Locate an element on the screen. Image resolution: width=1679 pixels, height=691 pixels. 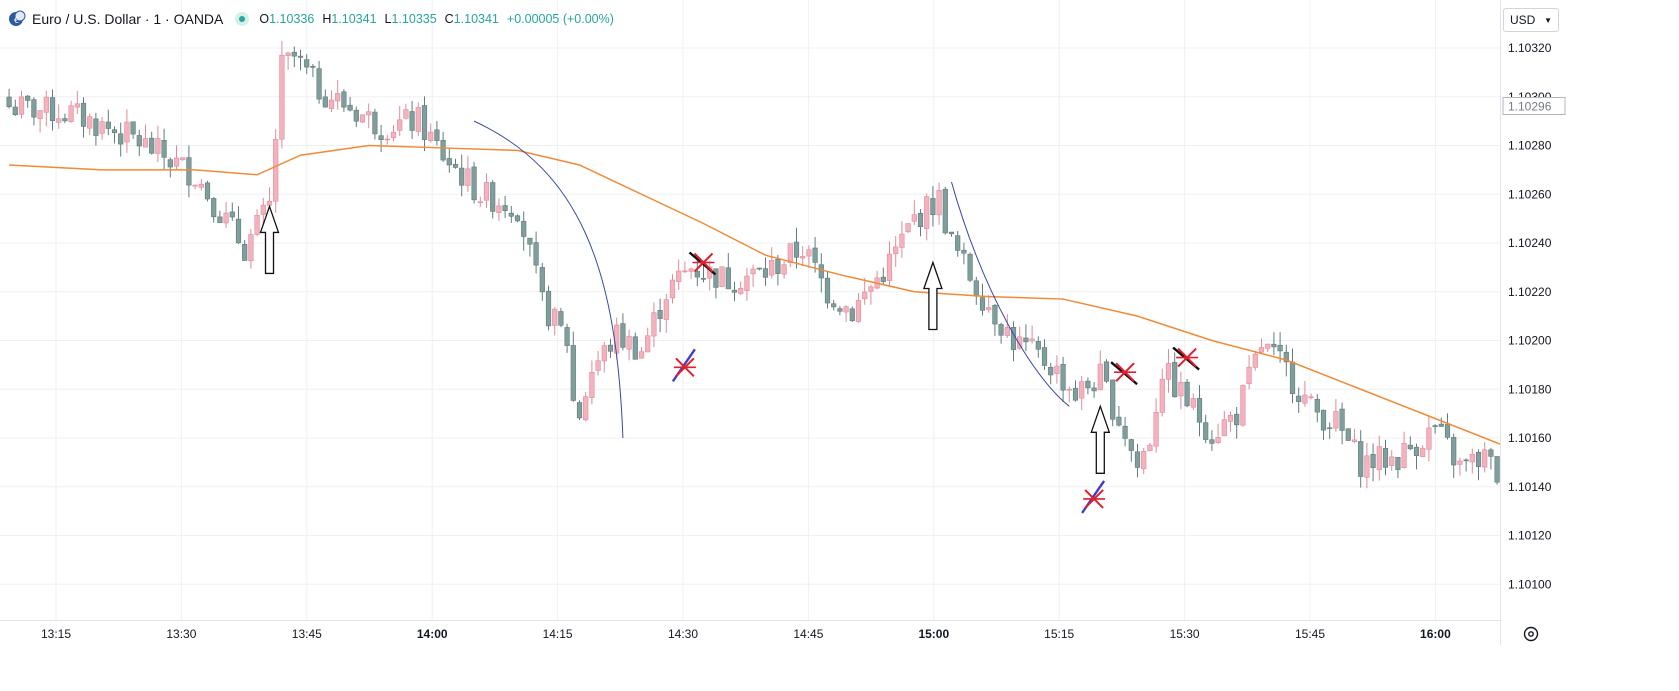
ohlc-high: H1.10341 is located at coordinates (349, 19).